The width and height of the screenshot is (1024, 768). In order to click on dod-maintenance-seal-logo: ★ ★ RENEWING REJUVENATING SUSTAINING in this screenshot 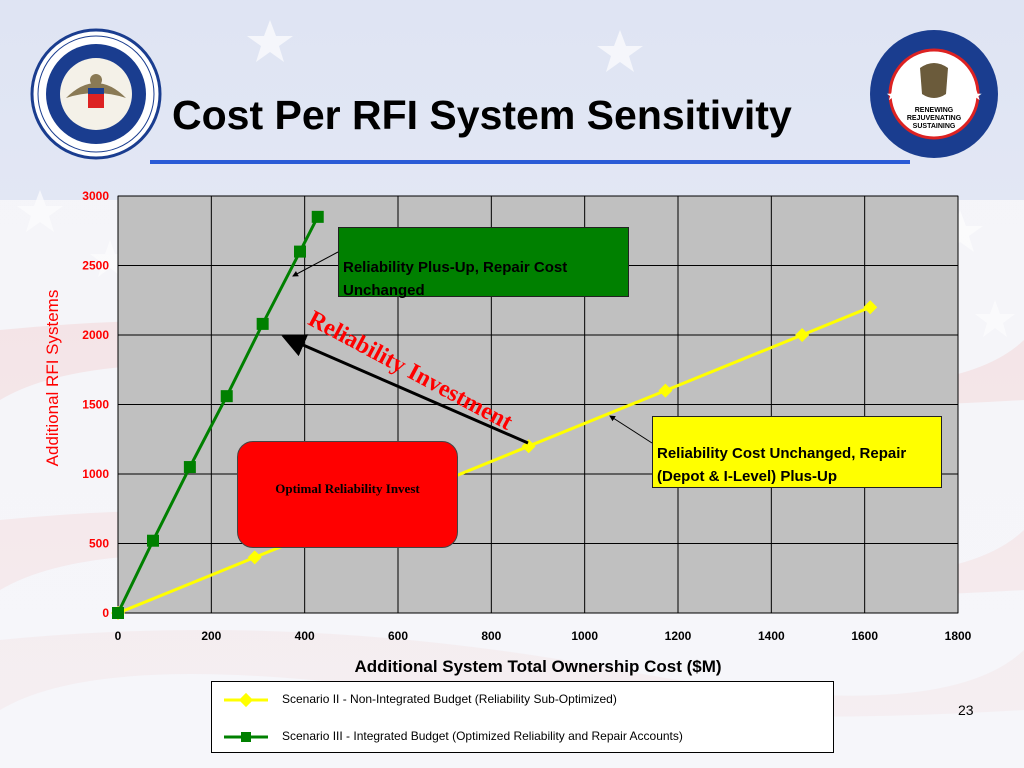, I will do `click(934, 94)`.